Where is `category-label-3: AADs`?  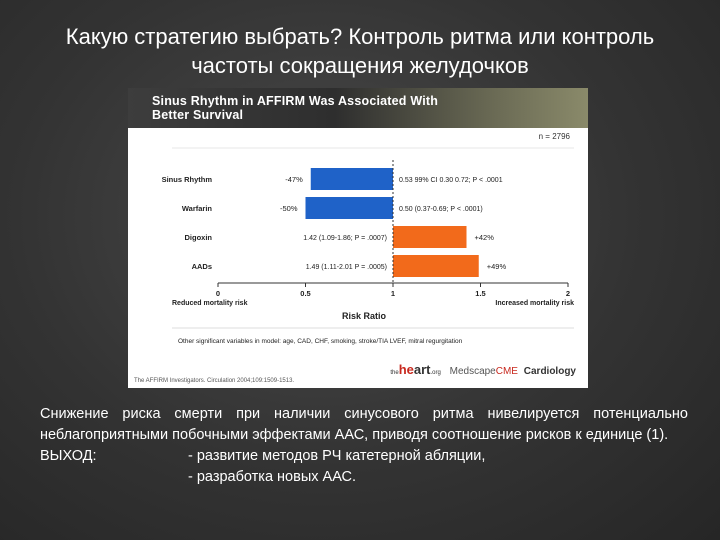
category-label-3: AADs is located at coordinates (202, 266).